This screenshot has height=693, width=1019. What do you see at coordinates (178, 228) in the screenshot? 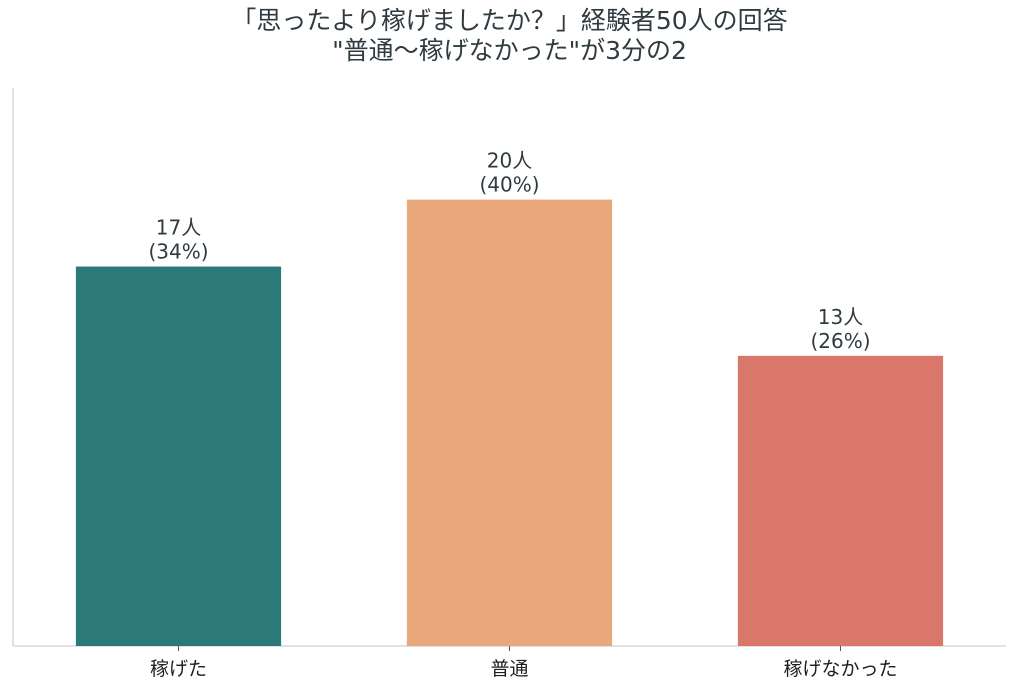
I see `bar-value-label-1: 17人` at bounding box center [178, 228].